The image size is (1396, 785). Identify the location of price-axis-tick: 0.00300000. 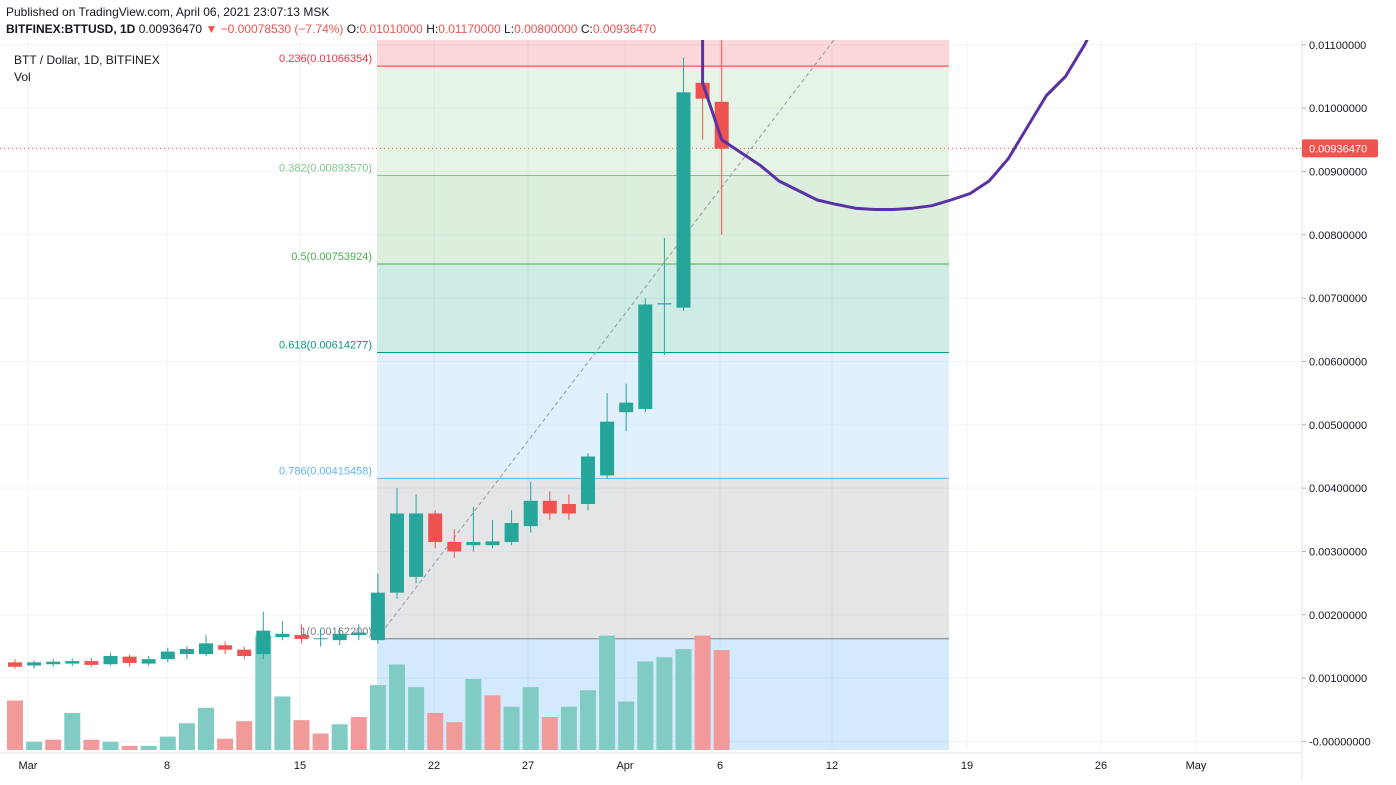
(1338, 552).